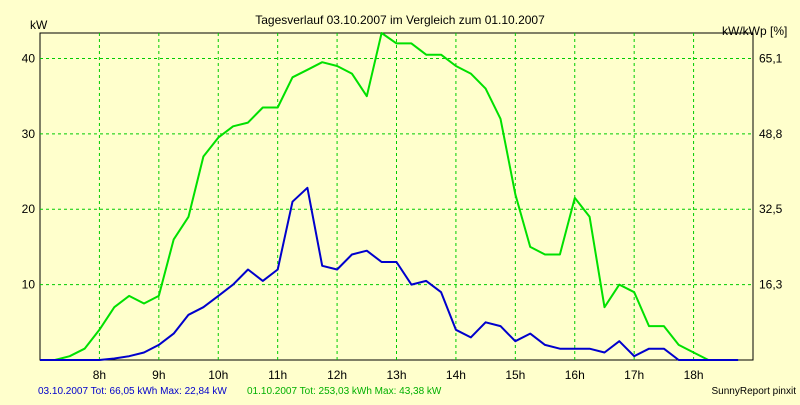 The width and height of the screenshot is (800, 405). What do you see at coordinates (39, 25) in the screenshot?
I see `y-axis-left-label: kW` at bounding box center [39, 25].